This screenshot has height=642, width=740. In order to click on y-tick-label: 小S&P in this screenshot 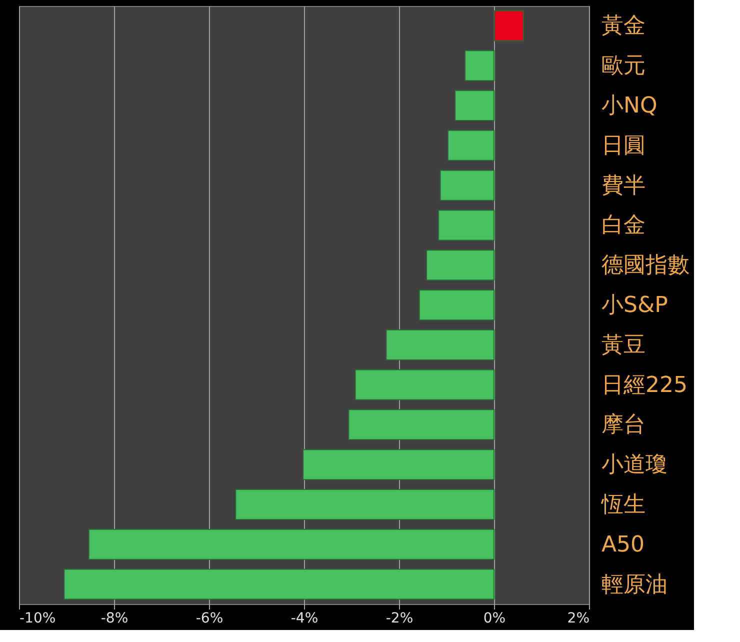, I will do `click(635, 305)`.